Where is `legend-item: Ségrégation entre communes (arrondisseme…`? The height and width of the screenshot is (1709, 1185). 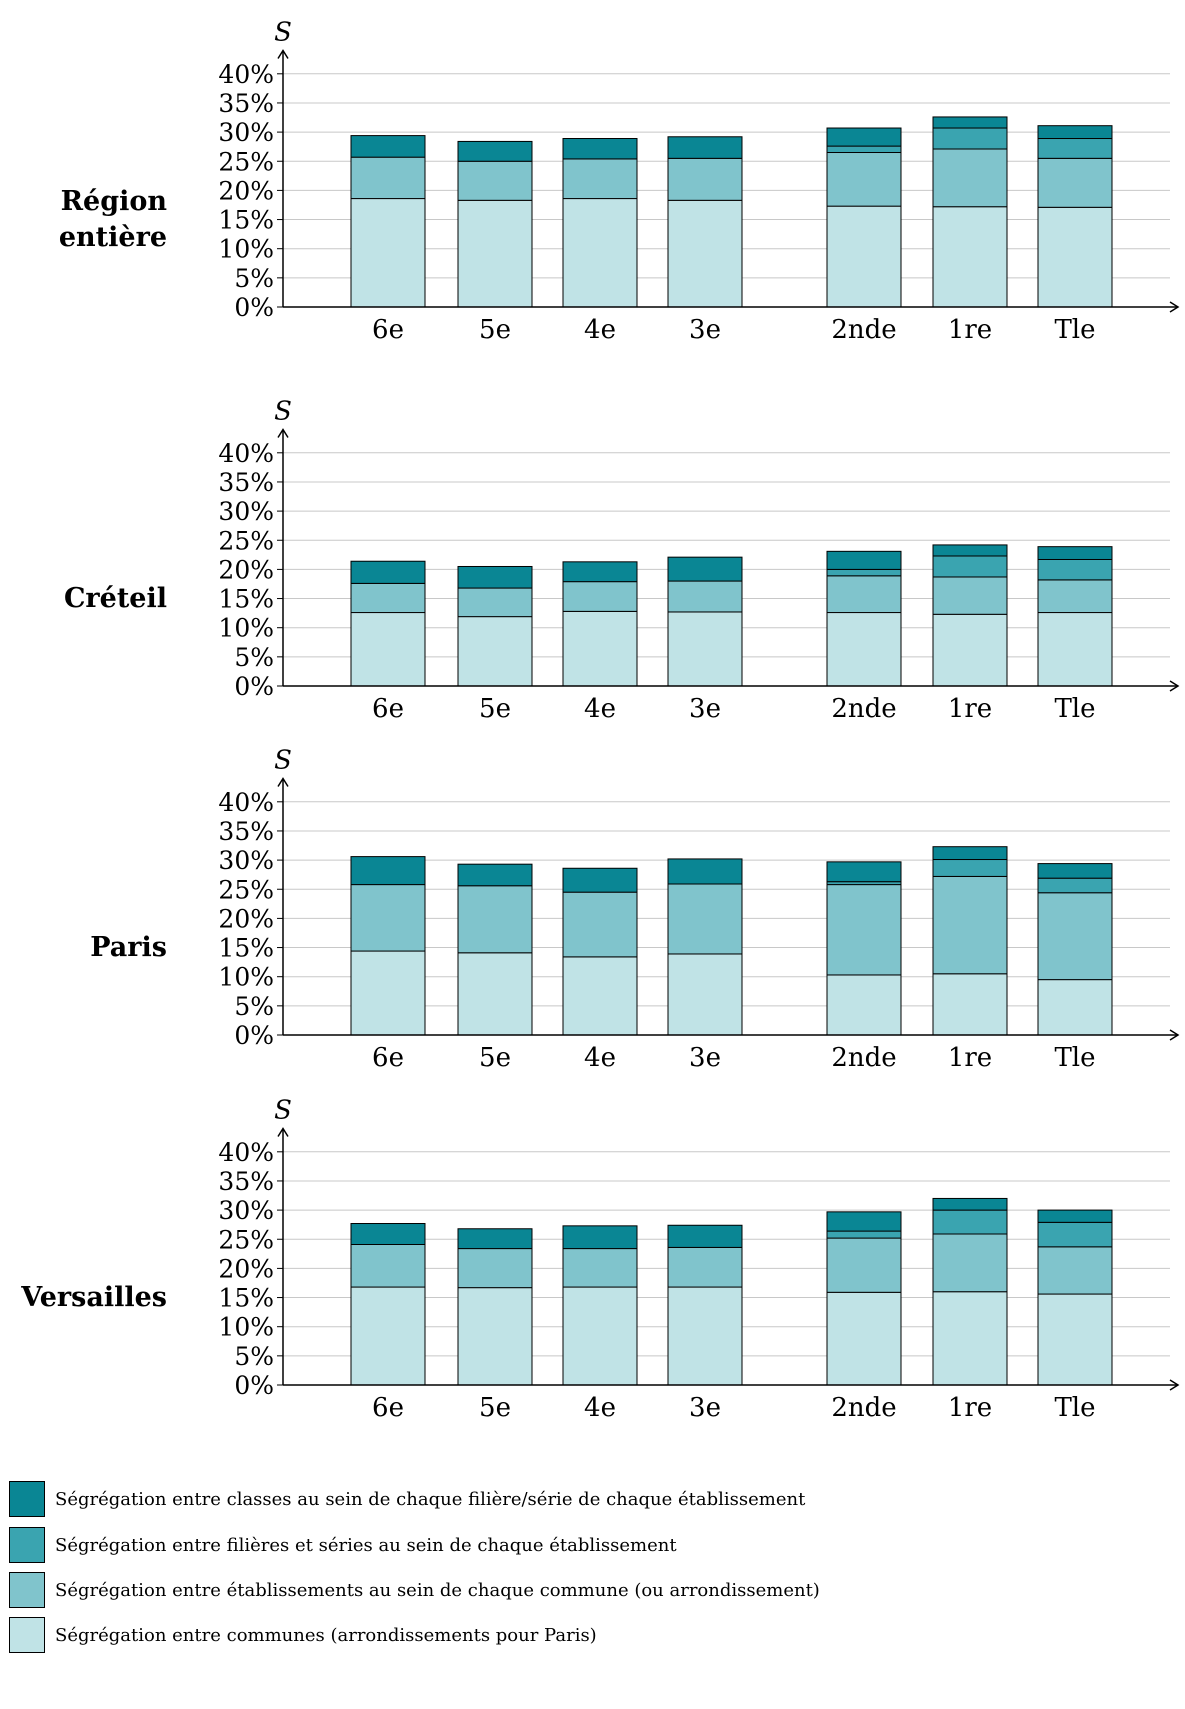 legend-item: Ségrégation entre communes (arrondisseme… is located at coordinates (303, 1635).